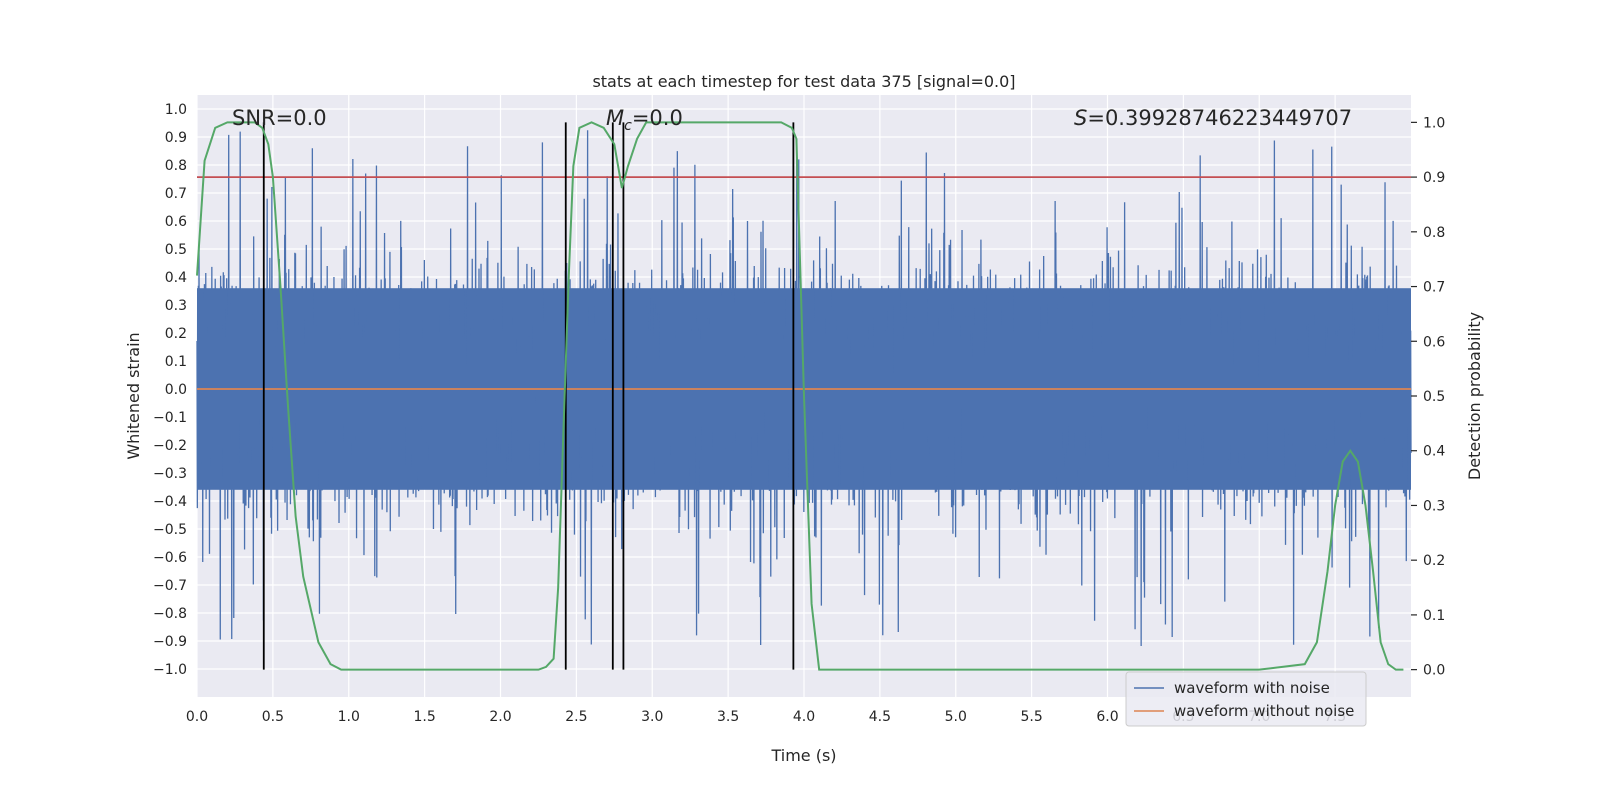 Image resolution: width=1600 pixels, height=800 pixels. What do you see at coordinates (349, 717) in the screenshot?
I see `x-tick-label: 1.0` at bounding box center [349, 717].